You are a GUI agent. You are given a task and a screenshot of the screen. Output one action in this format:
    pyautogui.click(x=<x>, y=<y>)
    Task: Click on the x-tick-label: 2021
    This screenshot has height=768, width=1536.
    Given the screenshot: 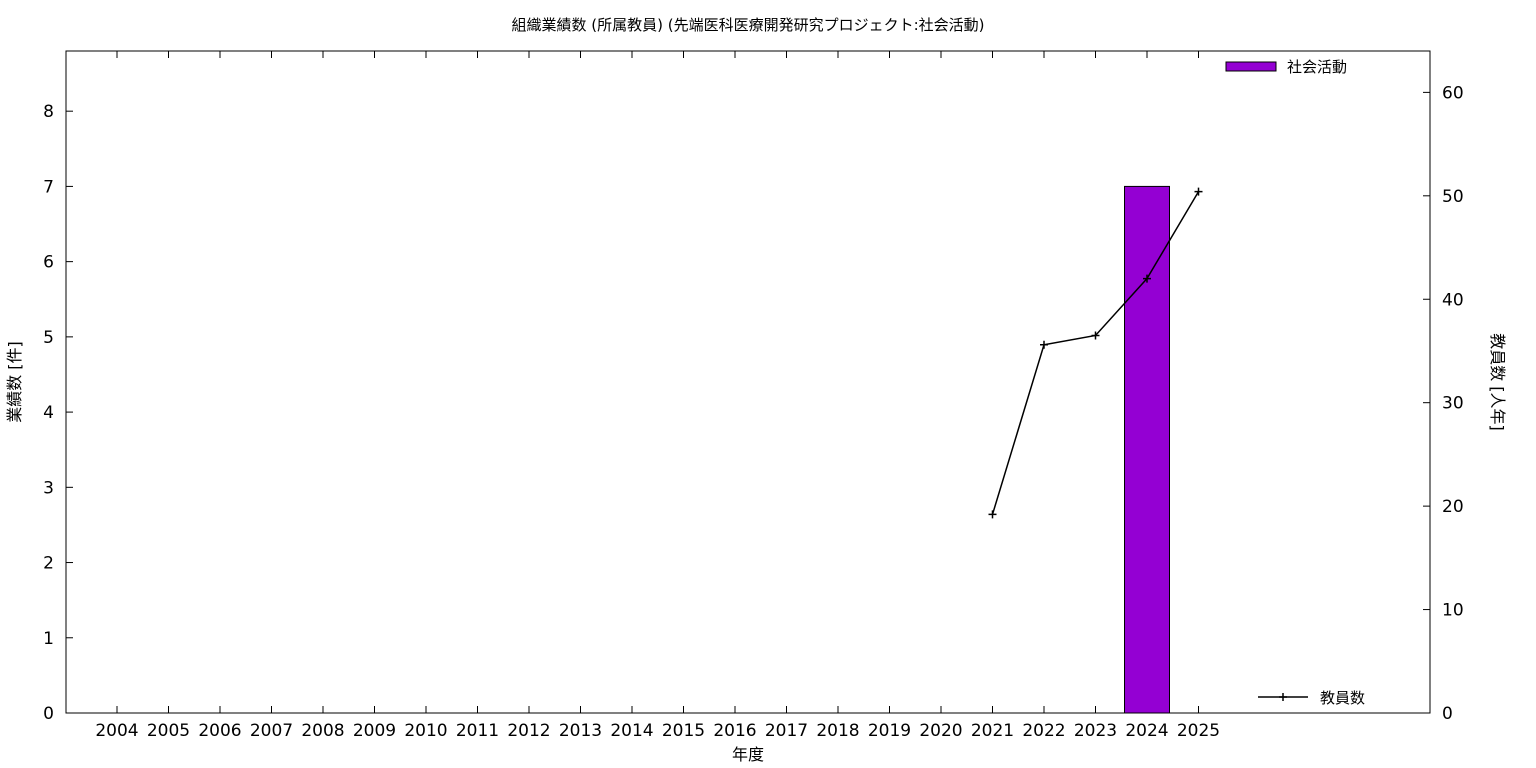 What is the action you would take?
    pyautogui.click(x=992, y=731)
    